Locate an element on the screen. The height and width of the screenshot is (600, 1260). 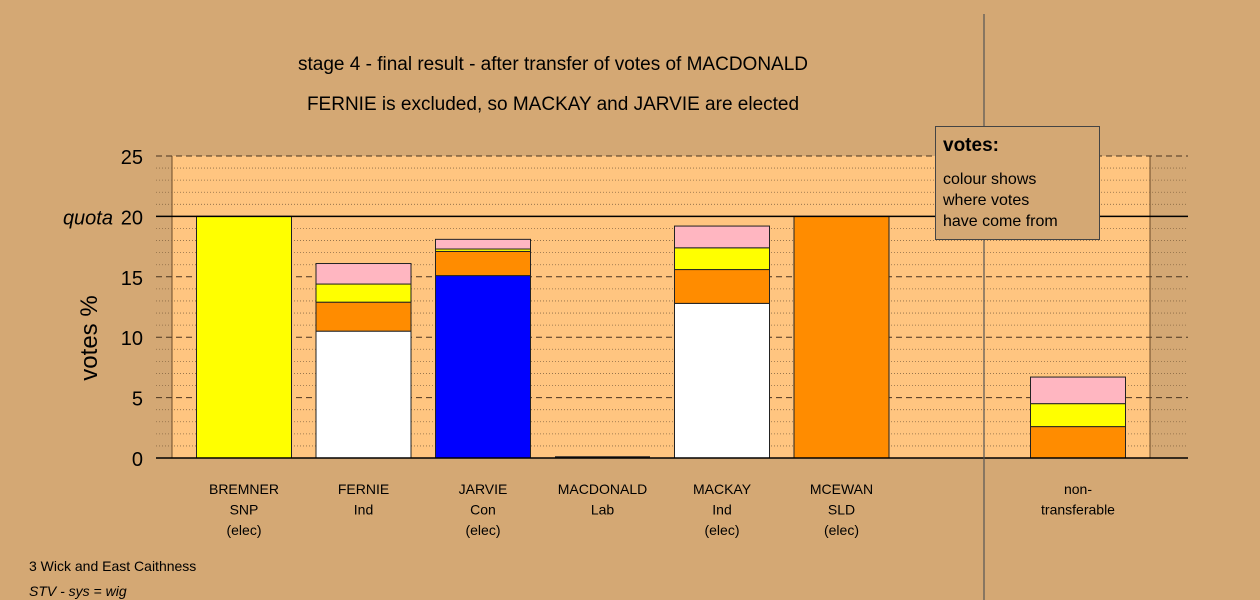
x-tick-label: transferable is located at coordinates (1078, 510).